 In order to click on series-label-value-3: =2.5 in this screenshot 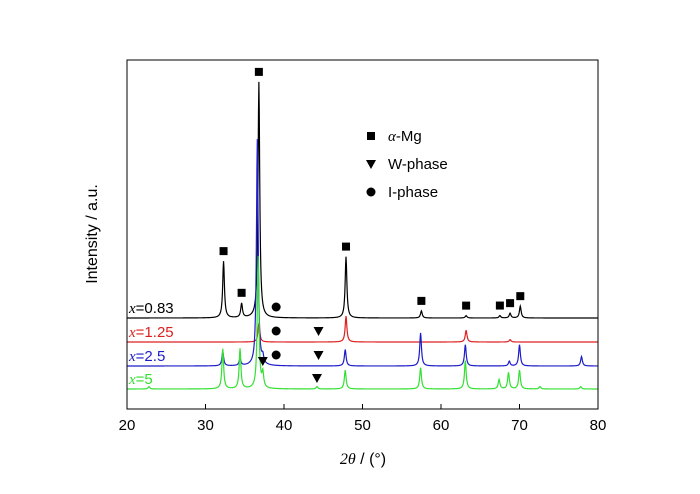, I will do `click(151, 356)`.